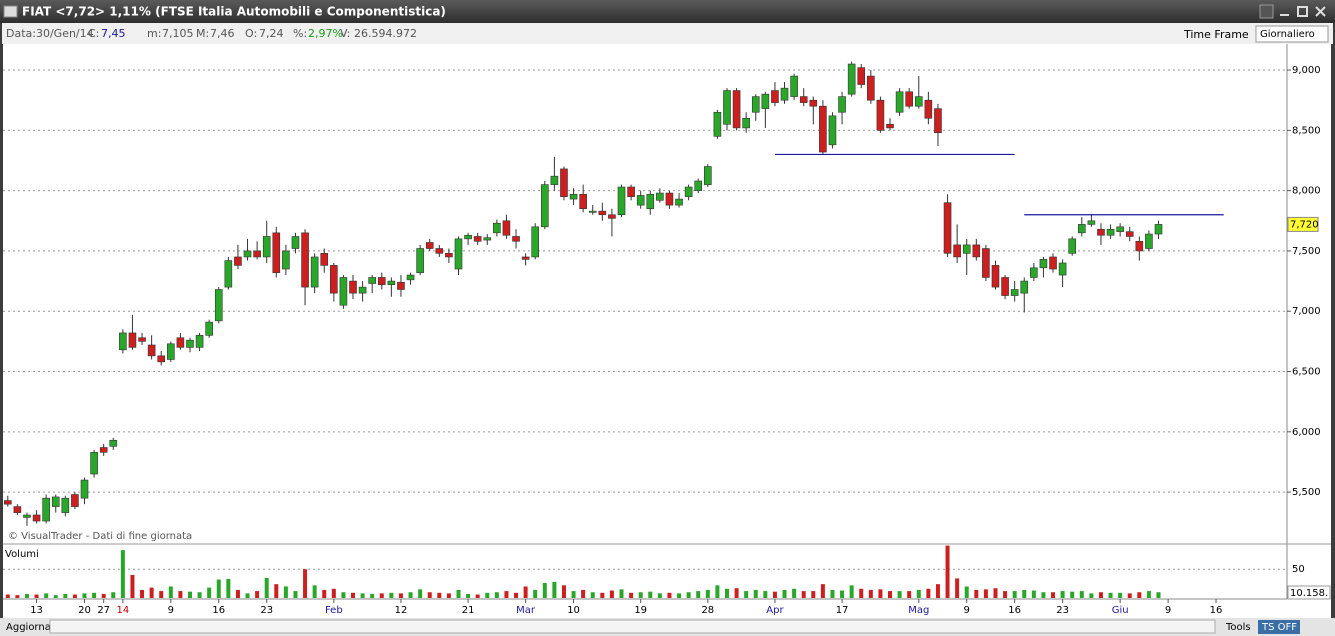  What do you see at coordinates (1292, 11) in the screenshot?
I see `window-buttons` at bounding box center [1292, 11].